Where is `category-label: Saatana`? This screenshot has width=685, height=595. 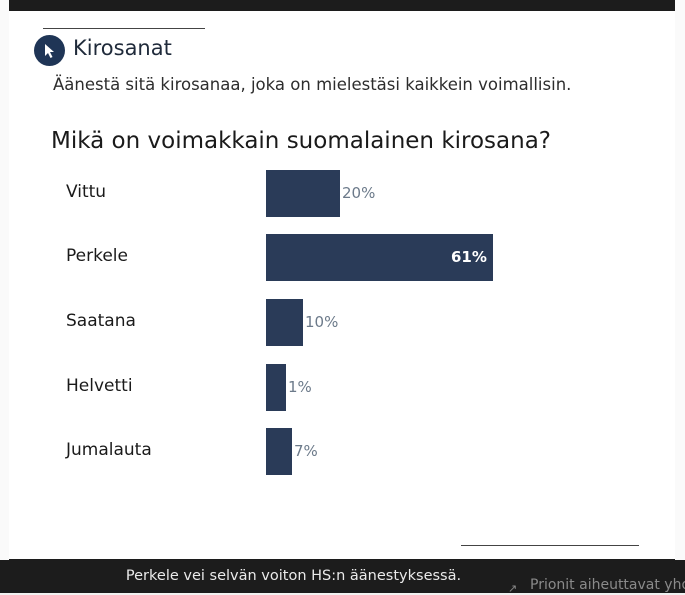
category-label: Saatana is located at coordinates (101, 321).